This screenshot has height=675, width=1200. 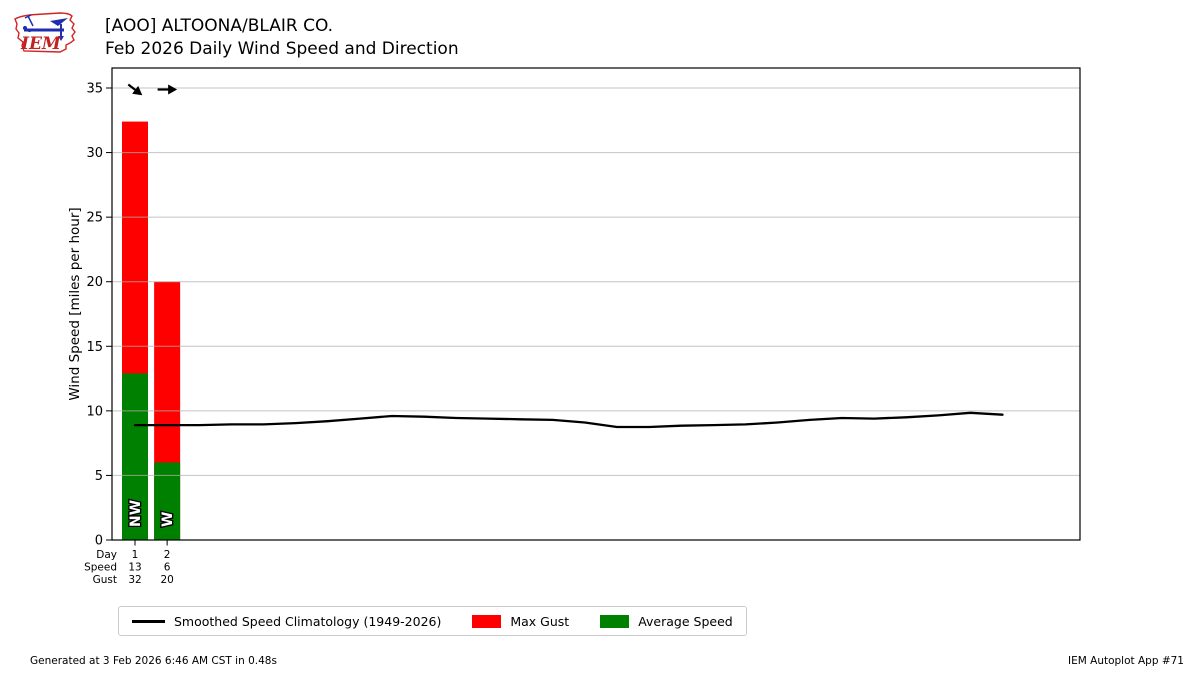 What do you see at coordinates (168, 519) in the screenshot?
I see `direction-label: W` at bounding box center [168, 519].